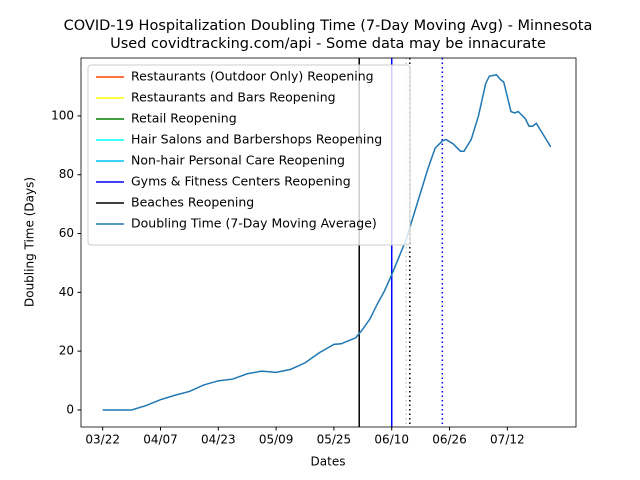 The height and width of the screenshot is (480, 640). What do you see at coordinates (66, 233) in the screenshot?
I see `y-tick-label: 60` at bounding box center [66, 233].